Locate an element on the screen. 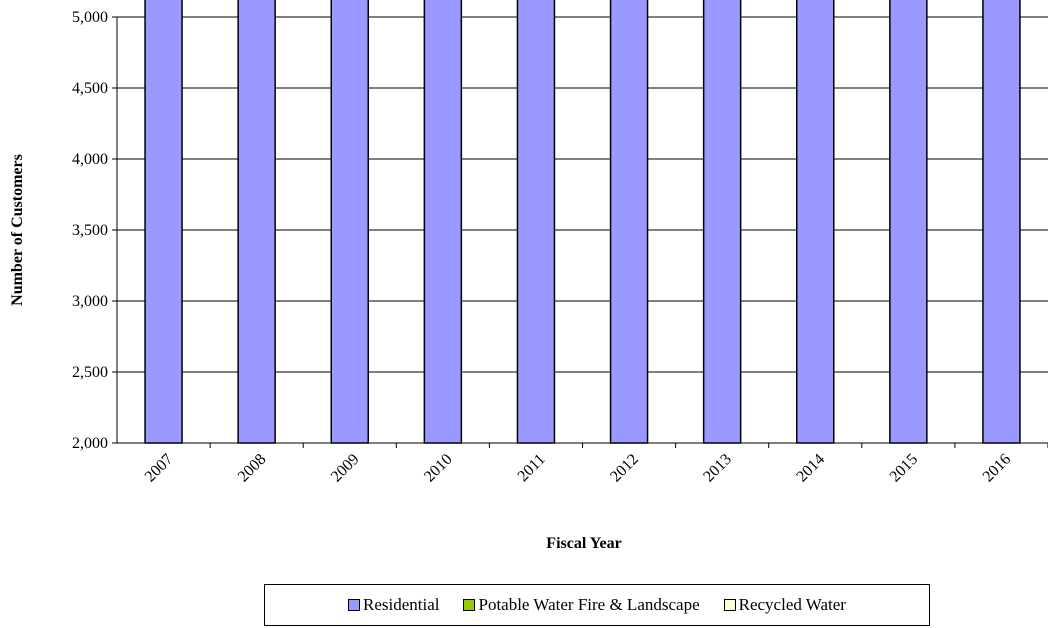  bar-segment-residential-2015 is located at coordinates (908, 222).